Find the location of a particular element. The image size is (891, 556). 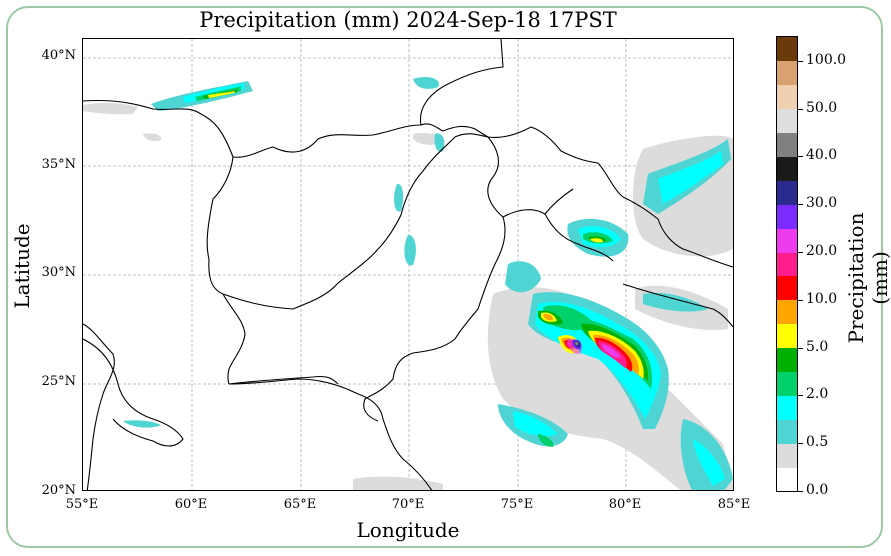

map-title: Precipitation (mm) 2024-Sep-18 17PST is located at coordinates (408, 20).